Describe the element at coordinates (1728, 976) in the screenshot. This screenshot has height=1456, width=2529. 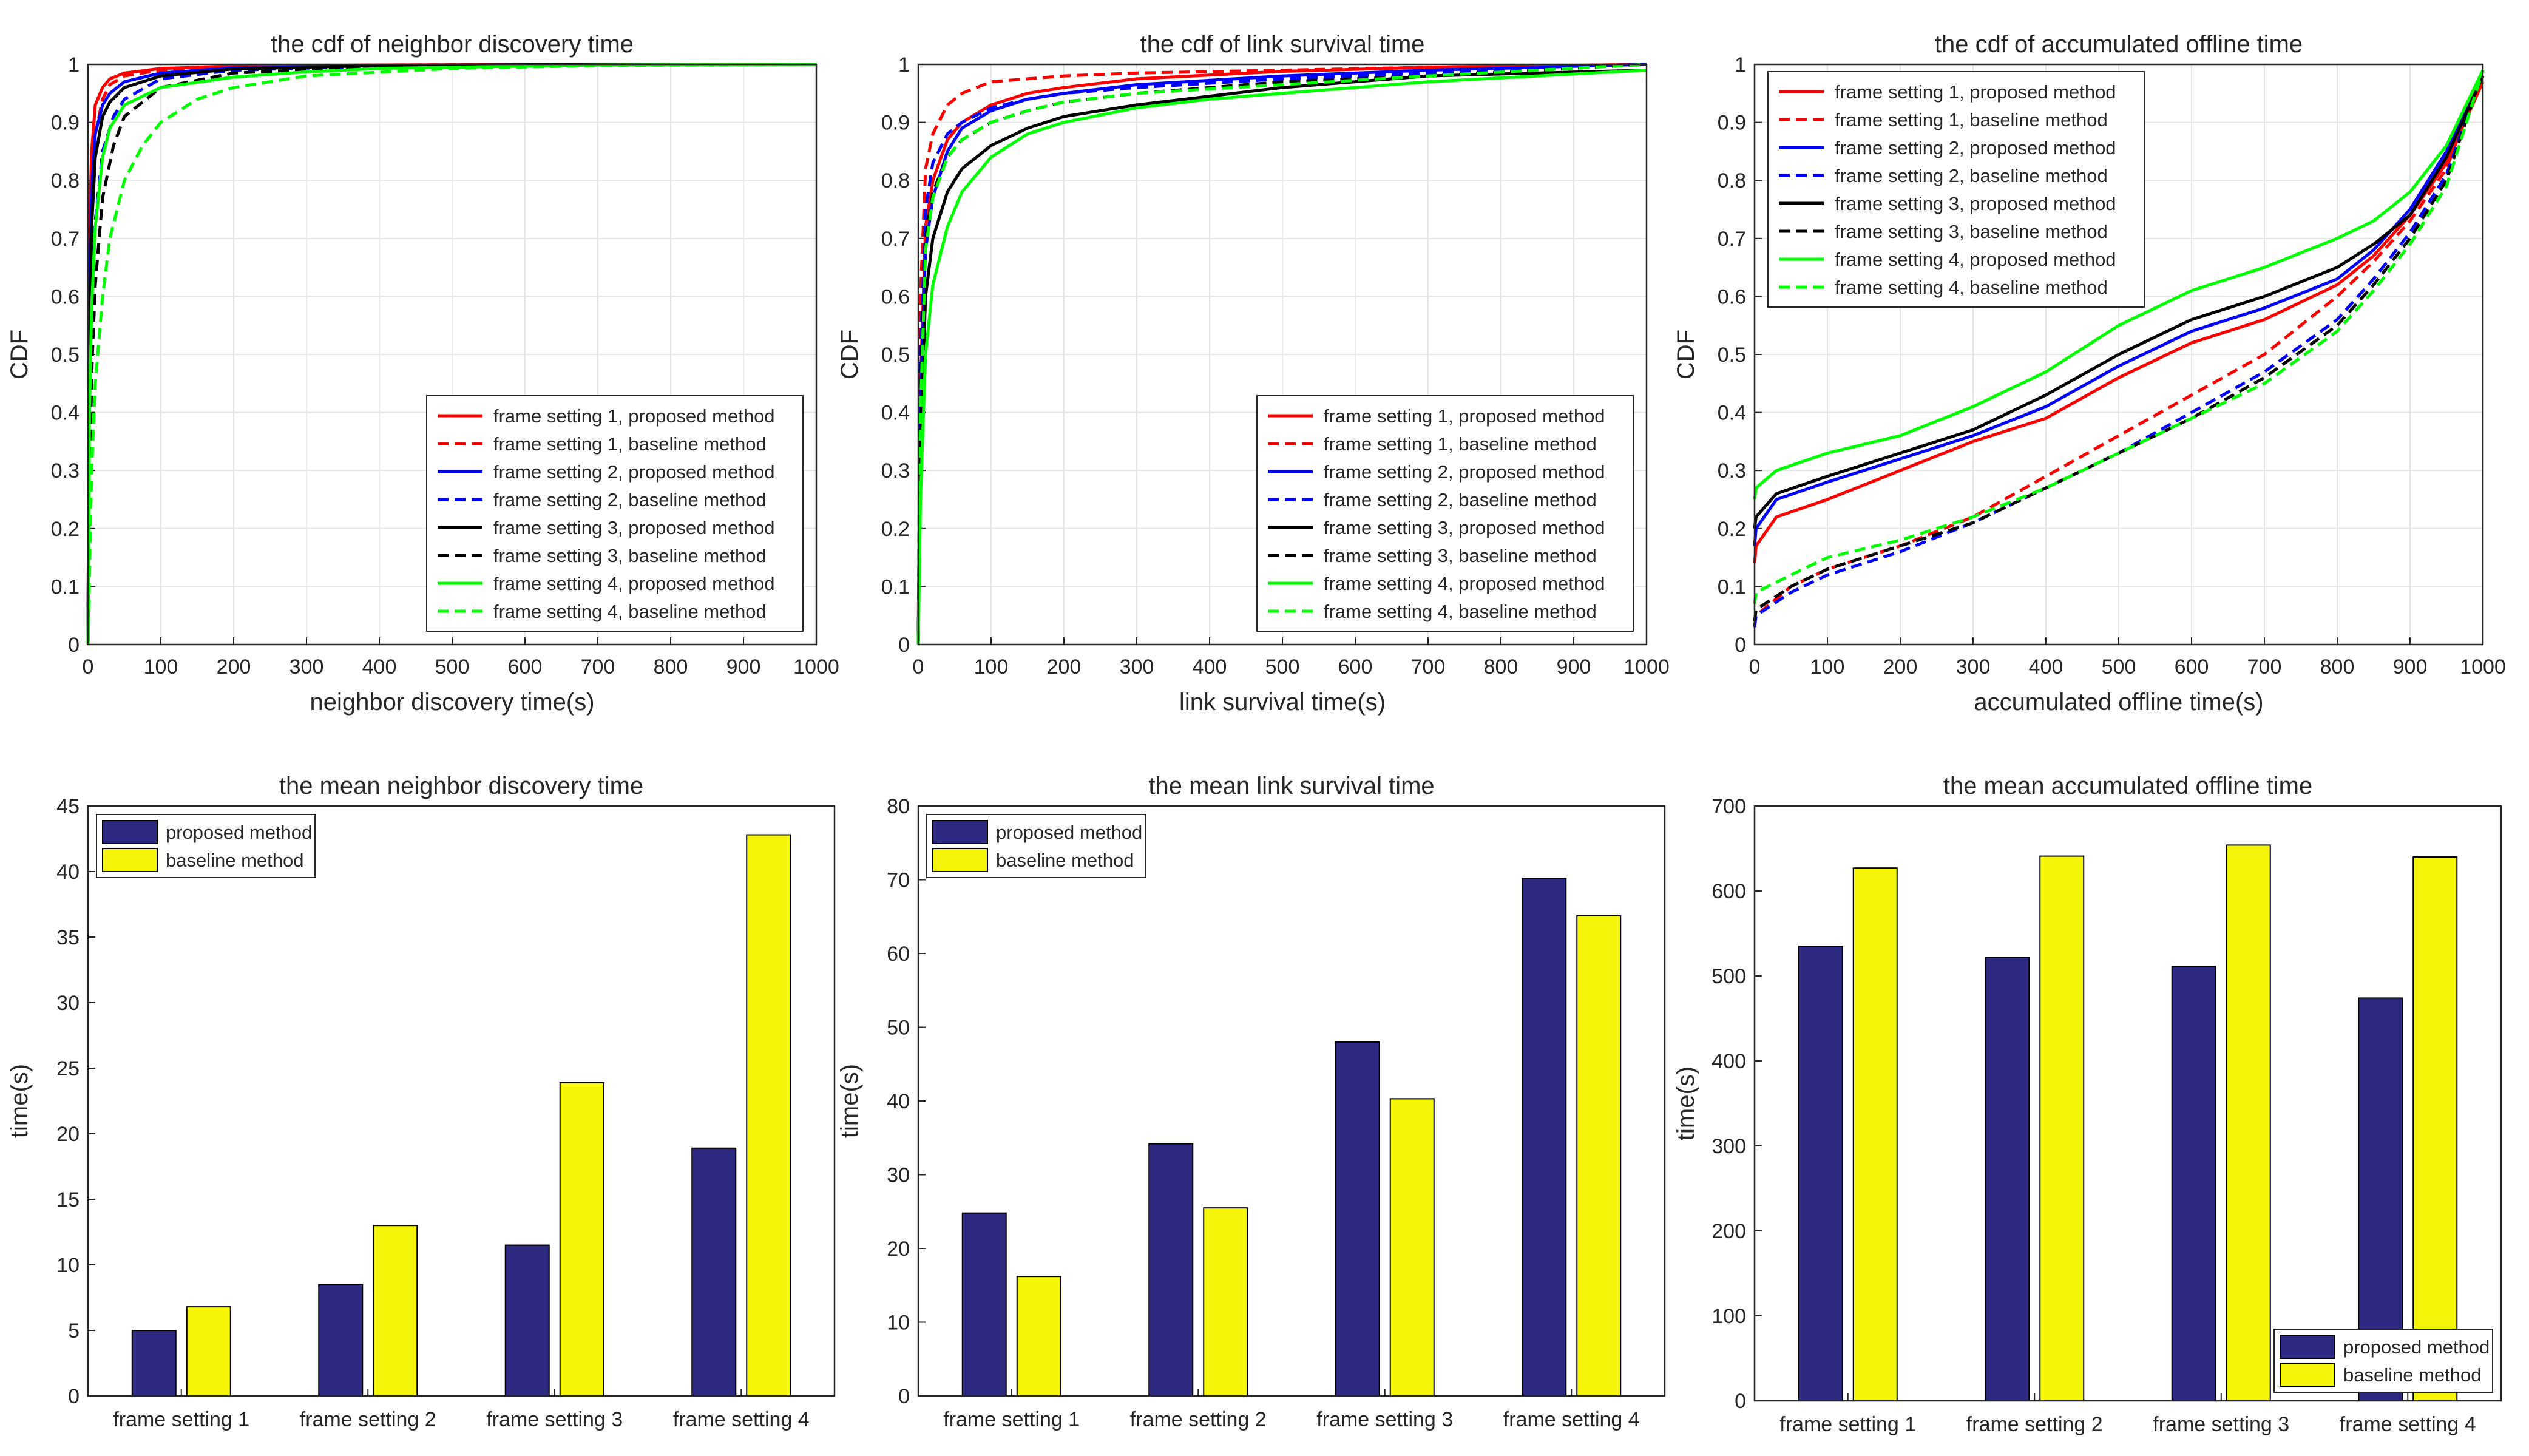
I see `y-tick-label: 500` at that location.